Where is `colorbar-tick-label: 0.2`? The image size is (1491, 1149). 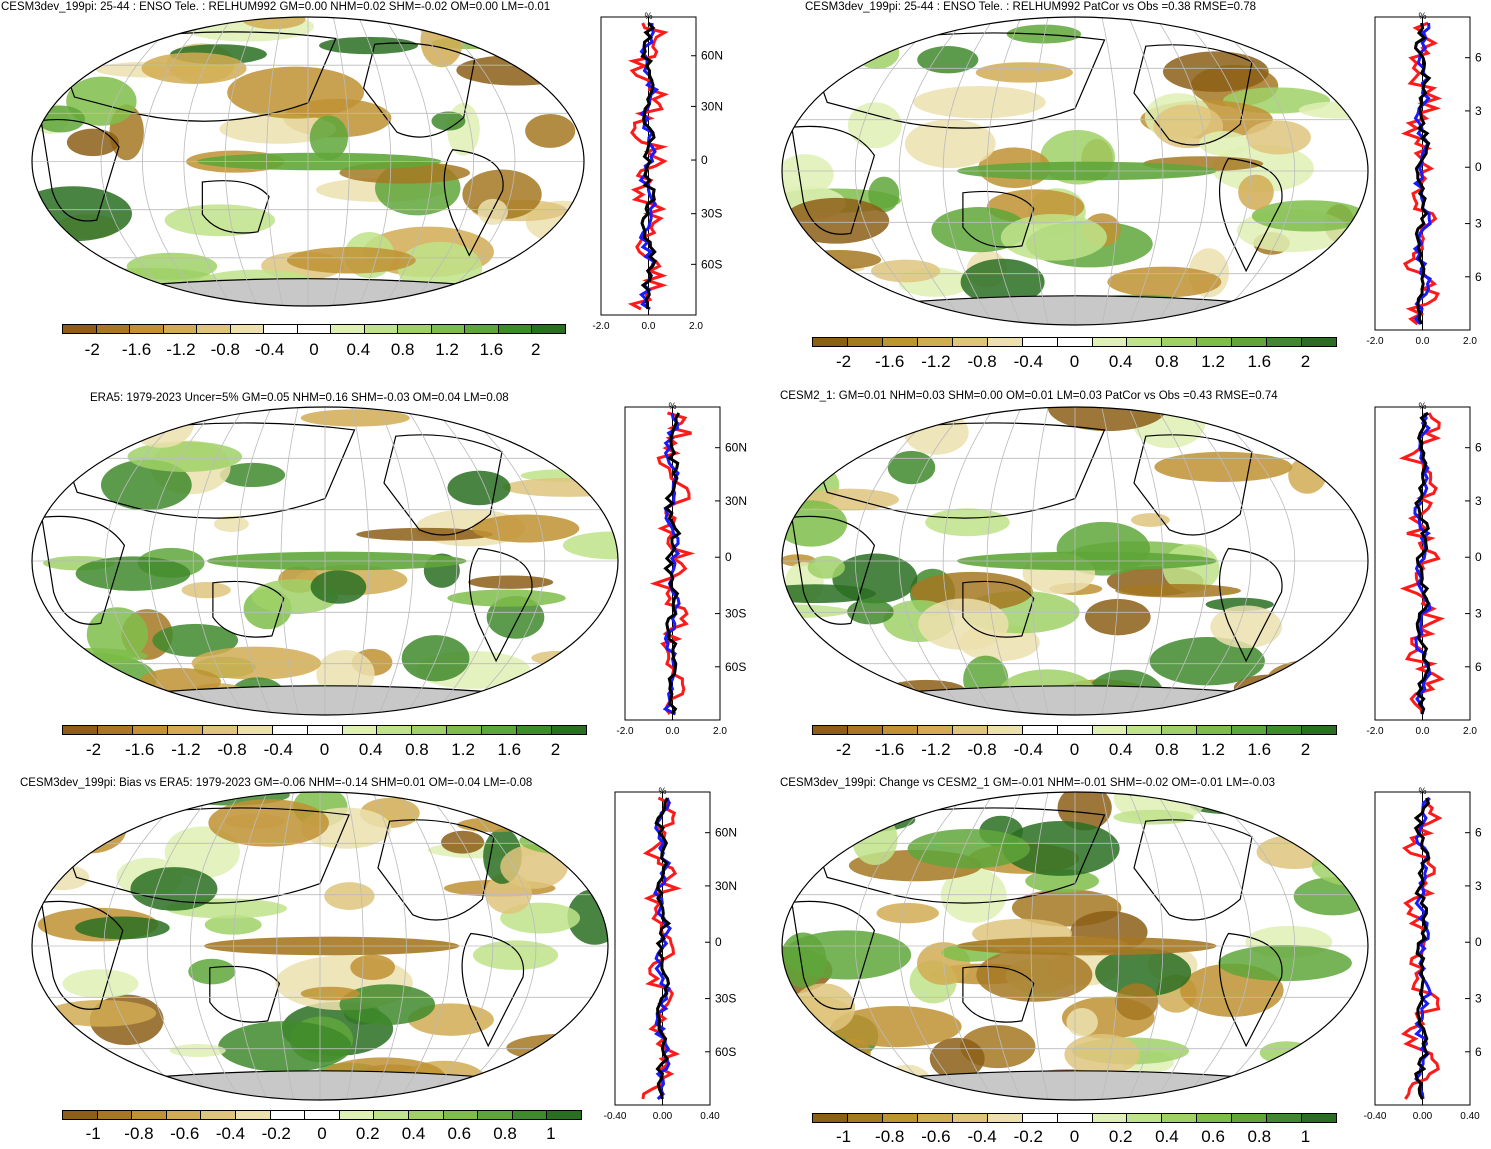 colorbar-tick-label: 0.2 is located at coordinates (1120, 1136).